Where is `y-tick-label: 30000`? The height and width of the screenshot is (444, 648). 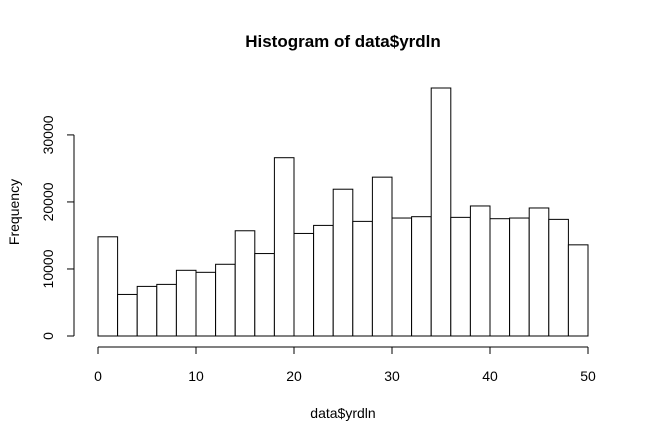 y-tick-label: 30000 is located at coordinates (48, 134).